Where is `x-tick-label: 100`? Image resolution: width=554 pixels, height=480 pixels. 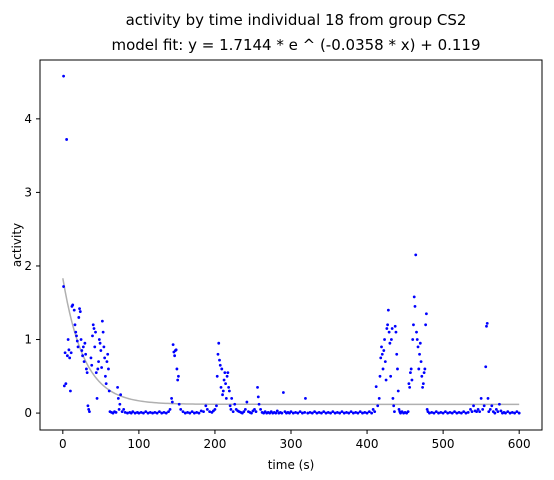
x-tick-label: 100 is located at coordinates (138, 444).